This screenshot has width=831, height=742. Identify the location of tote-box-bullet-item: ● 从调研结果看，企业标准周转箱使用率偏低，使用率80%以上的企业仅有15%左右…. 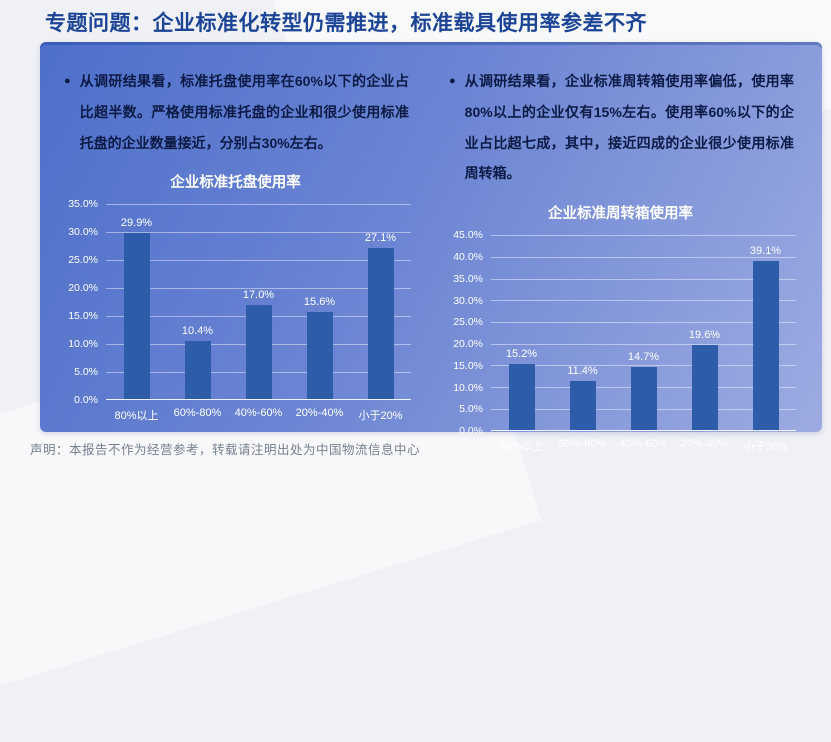
(621, 127).